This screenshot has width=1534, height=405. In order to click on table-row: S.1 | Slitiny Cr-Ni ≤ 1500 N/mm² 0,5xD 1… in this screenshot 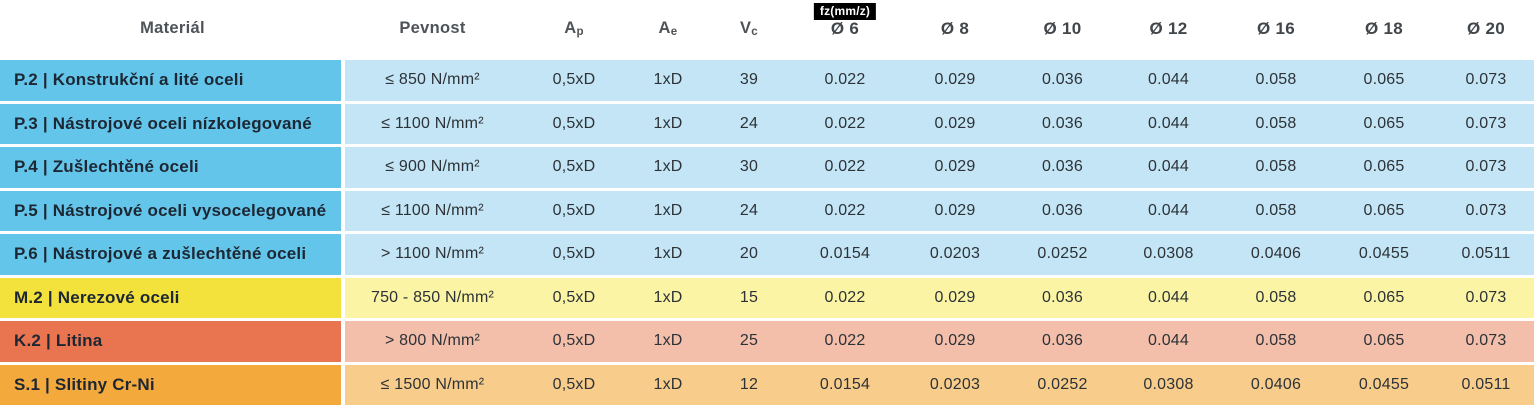, I will do `click(767, 383)`.